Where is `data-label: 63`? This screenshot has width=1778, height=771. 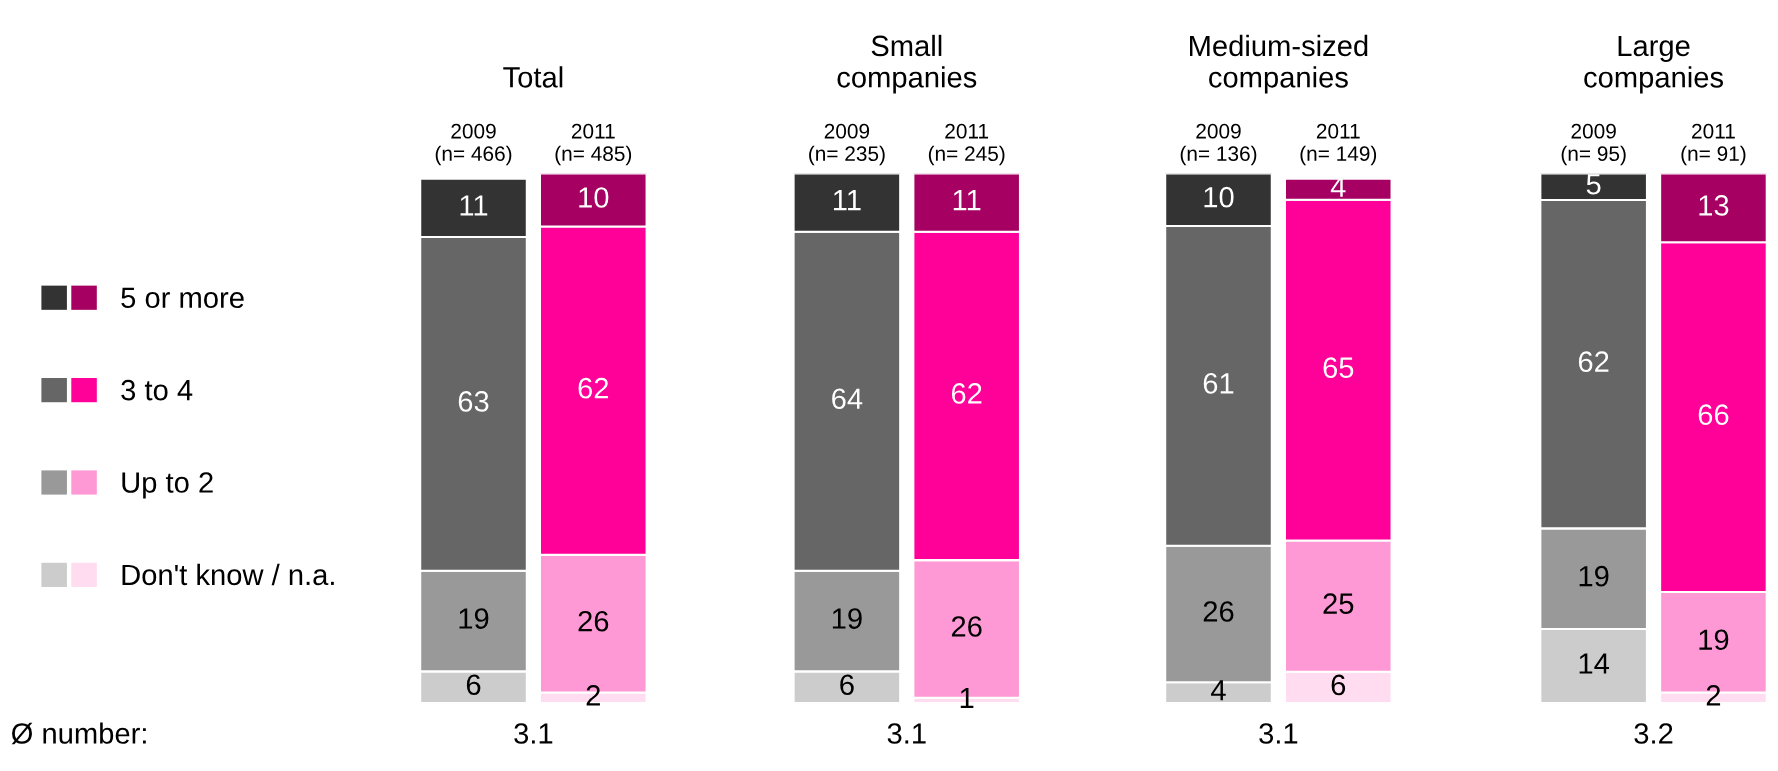 data-label: 63 is located at coordinates (473, 401).